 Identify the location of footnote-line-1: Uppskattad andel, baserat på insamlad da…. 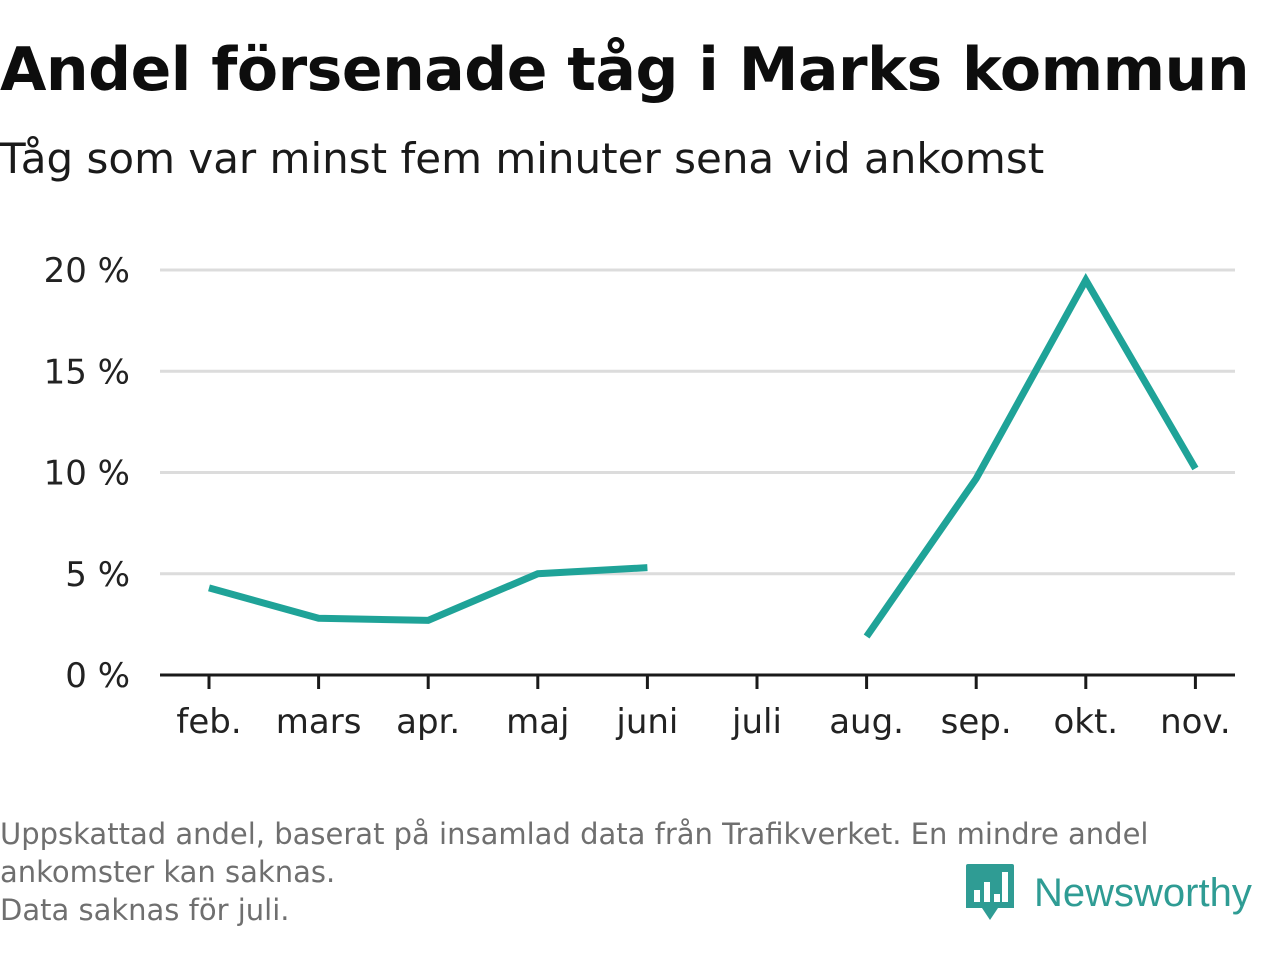
(574, 834).